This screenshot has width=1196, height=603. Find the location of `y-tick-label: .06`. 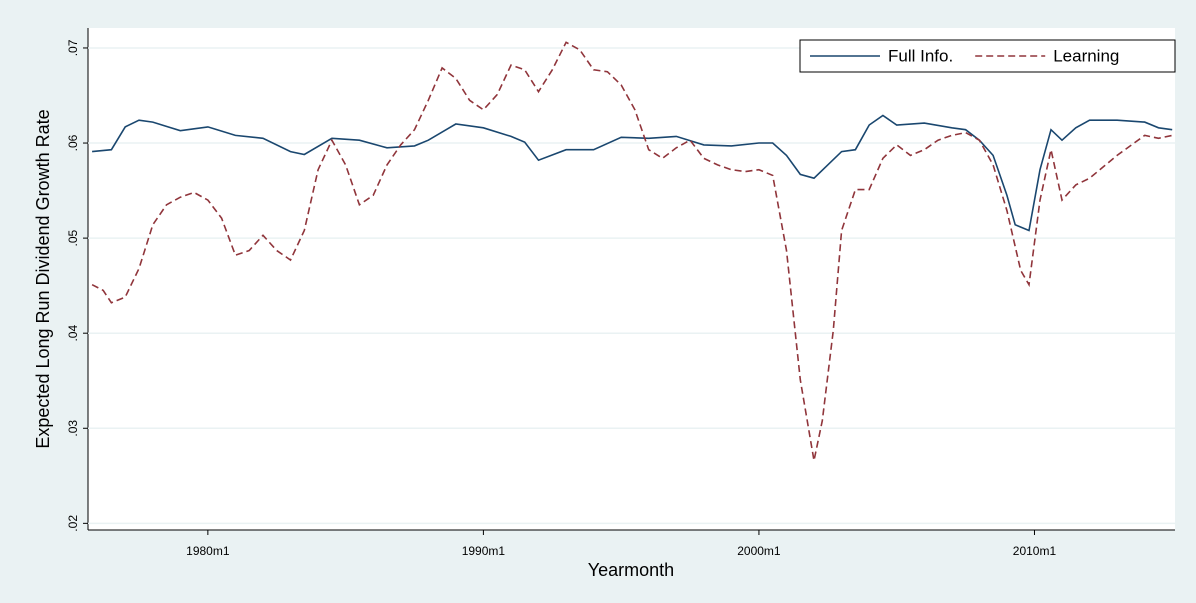

y-tick-label: .06 is located at coordinates (73, 142).